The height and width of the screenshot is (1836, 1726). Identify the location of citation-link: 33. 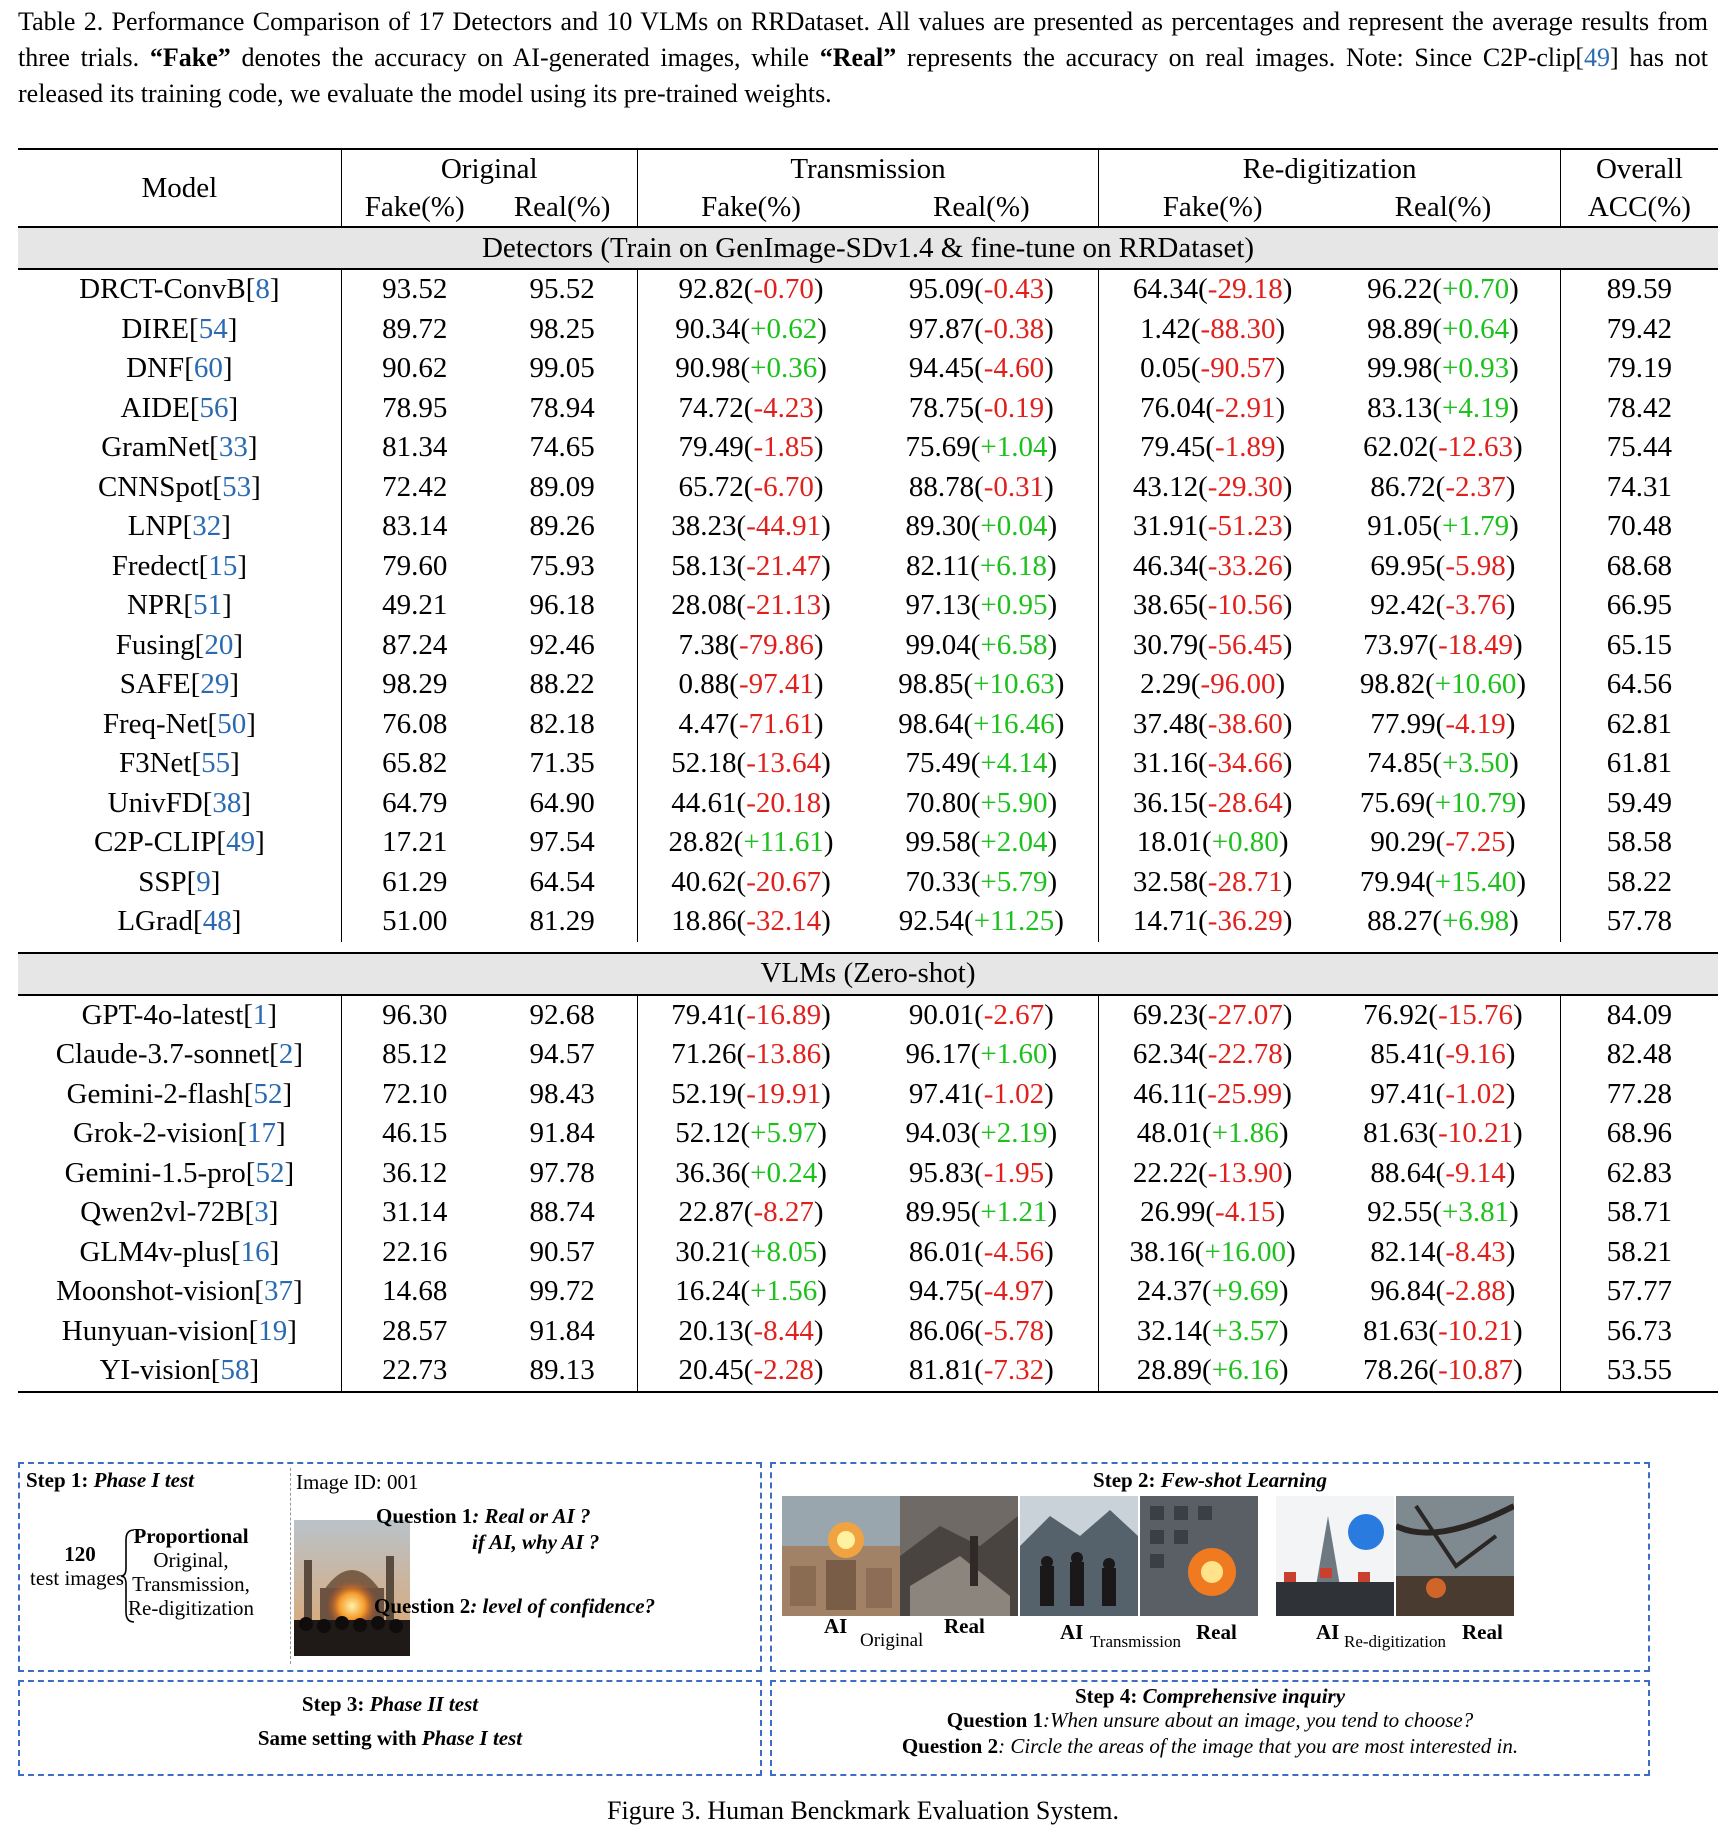
(233, 447).